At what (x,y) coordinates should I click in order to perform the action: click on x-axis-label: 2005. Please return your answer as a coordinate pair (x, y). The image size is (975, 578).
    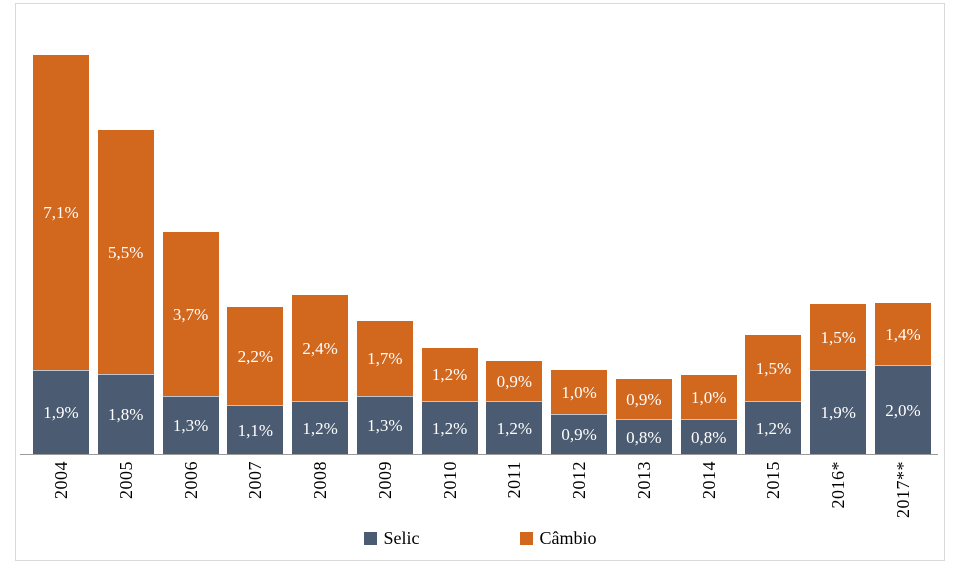
    Looking at the image, I should click on (125, 480).